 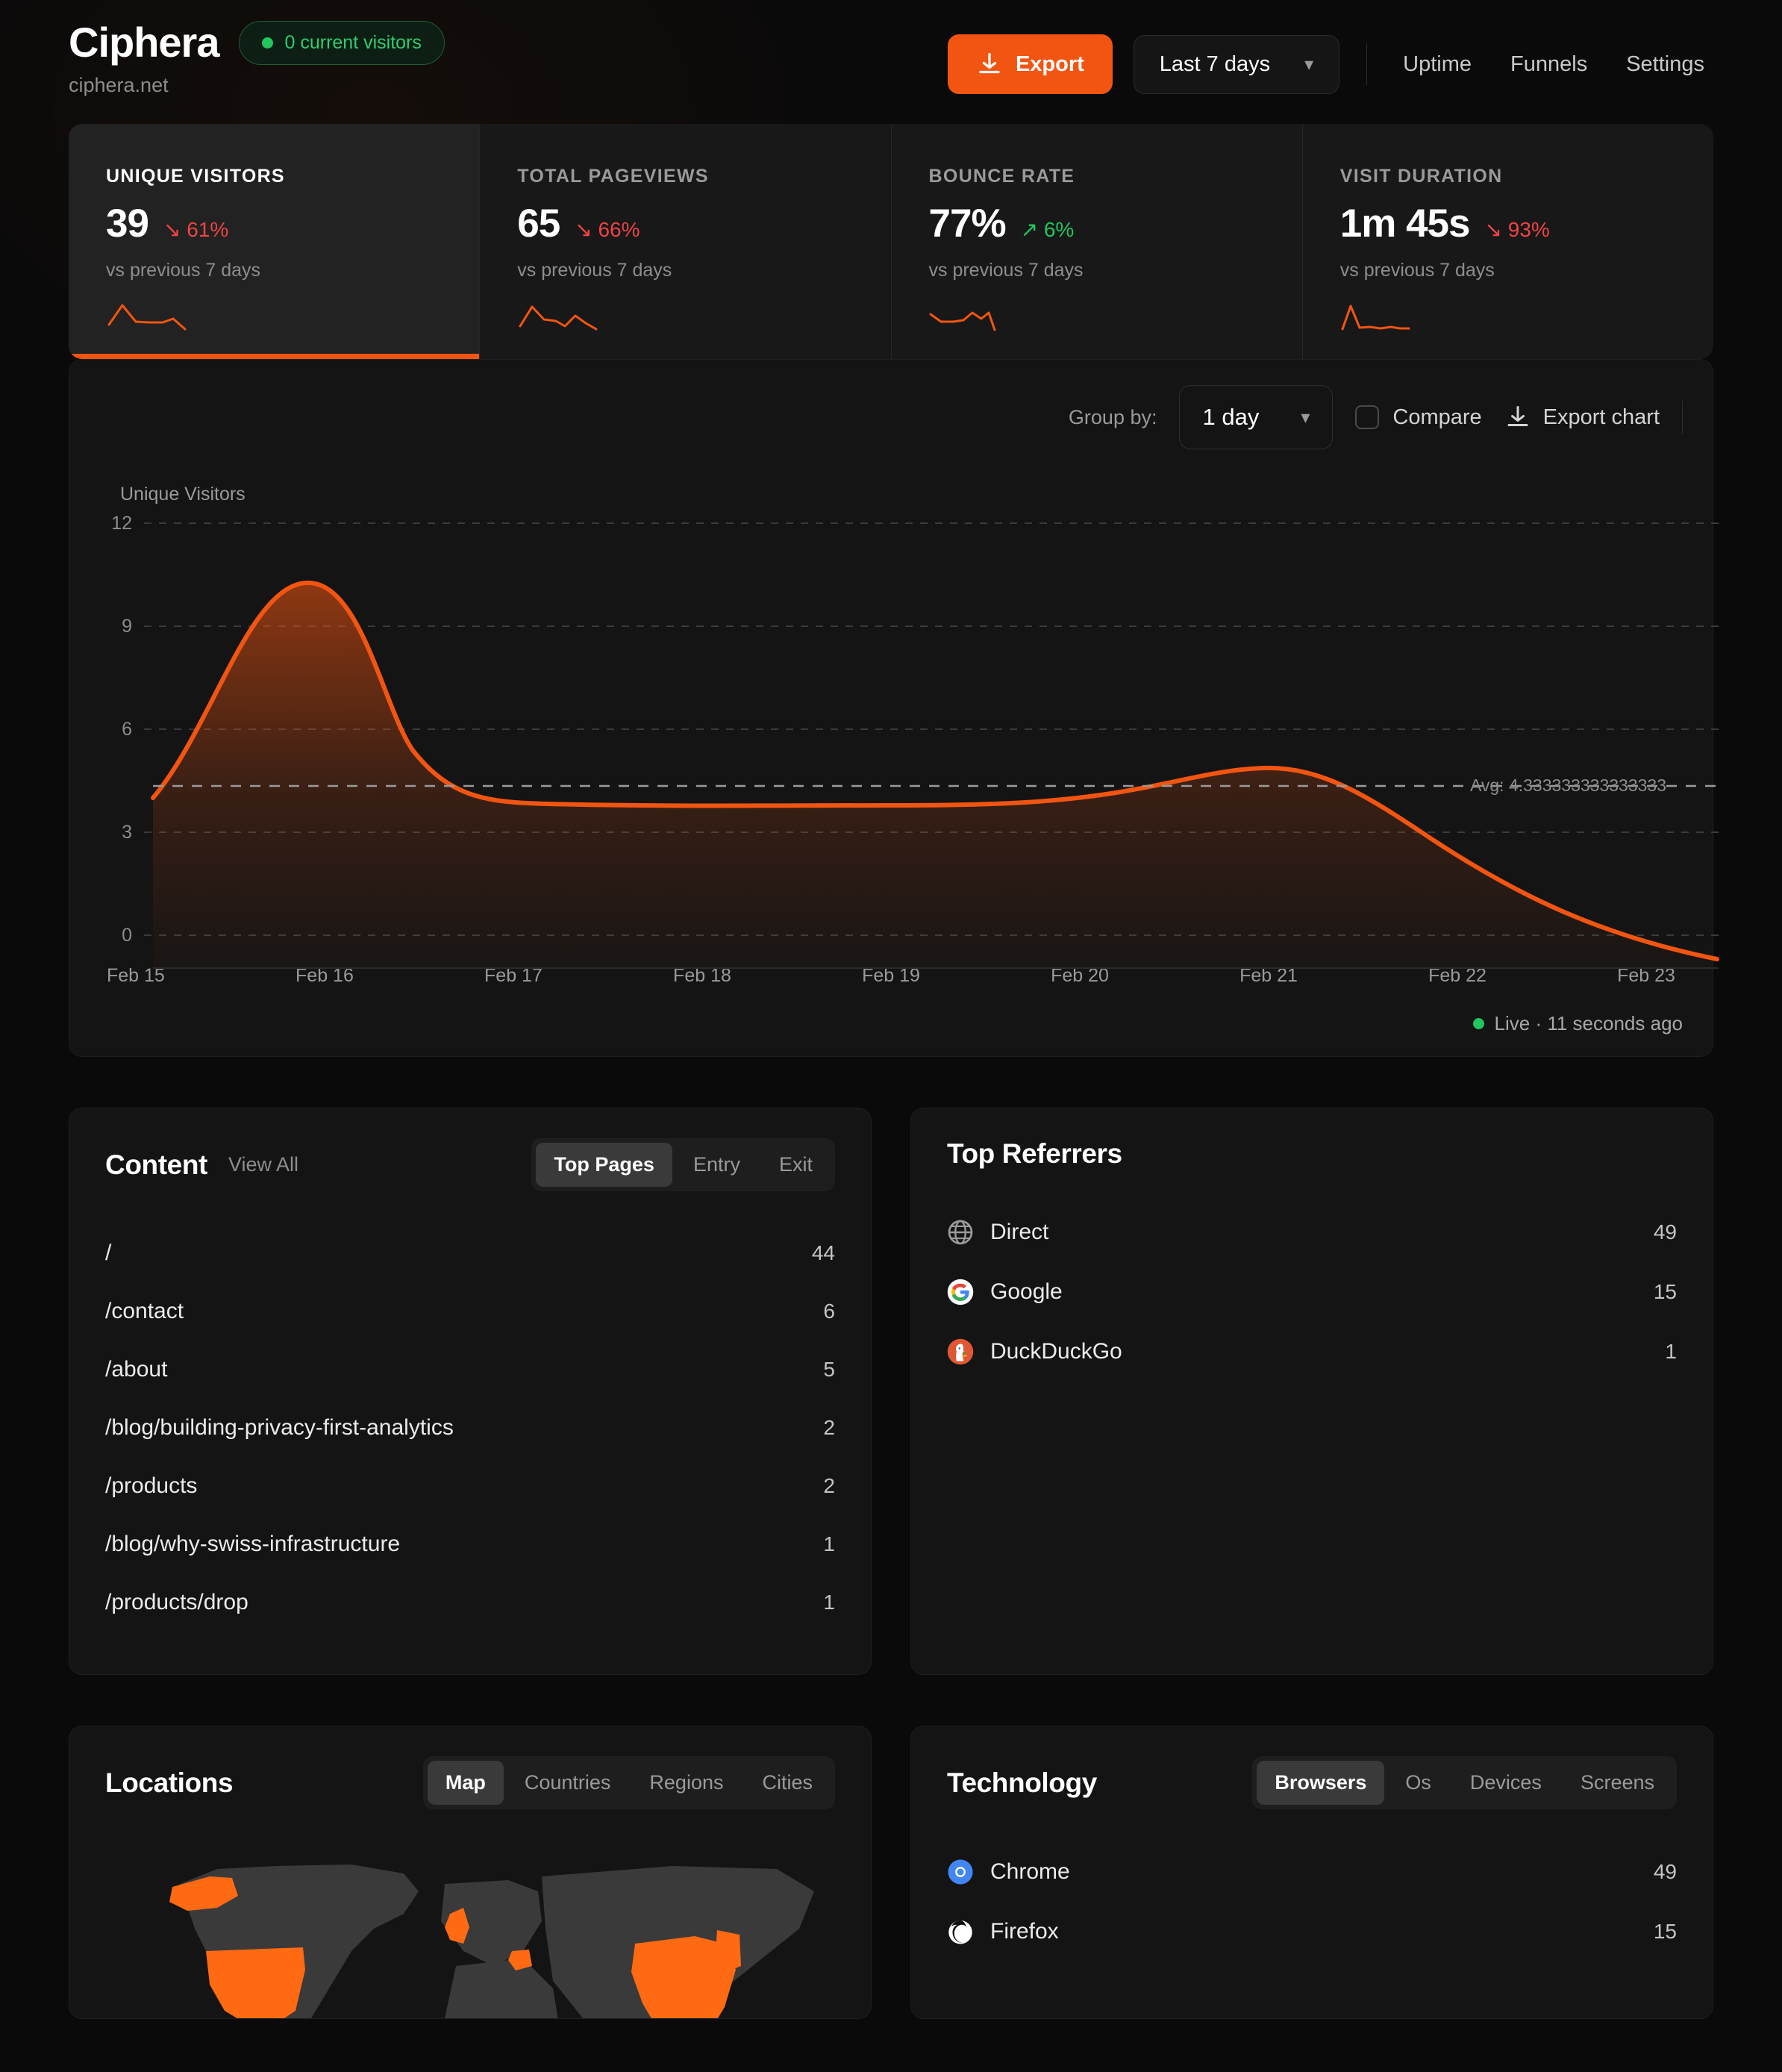 I want to click on tab-map: Map, so click(x=465, y=1783).